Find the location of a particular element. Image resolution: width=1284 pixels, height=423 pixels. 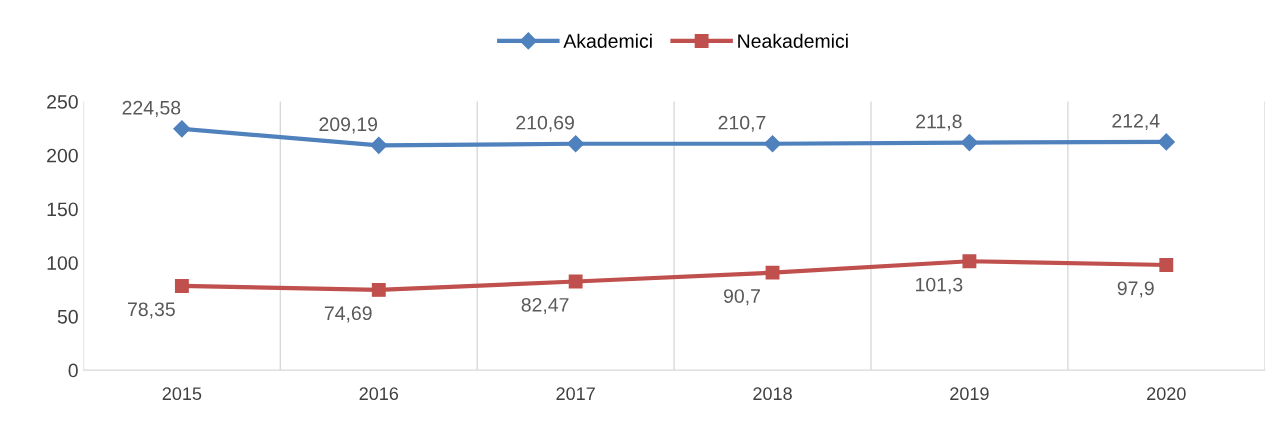

data-label: 211,8 is located at coordinates (939, 122).